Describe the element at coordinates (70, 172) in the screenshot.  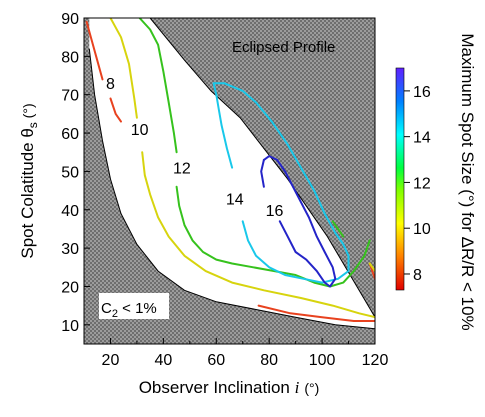
I see `y-tick-label: 50` at that location.